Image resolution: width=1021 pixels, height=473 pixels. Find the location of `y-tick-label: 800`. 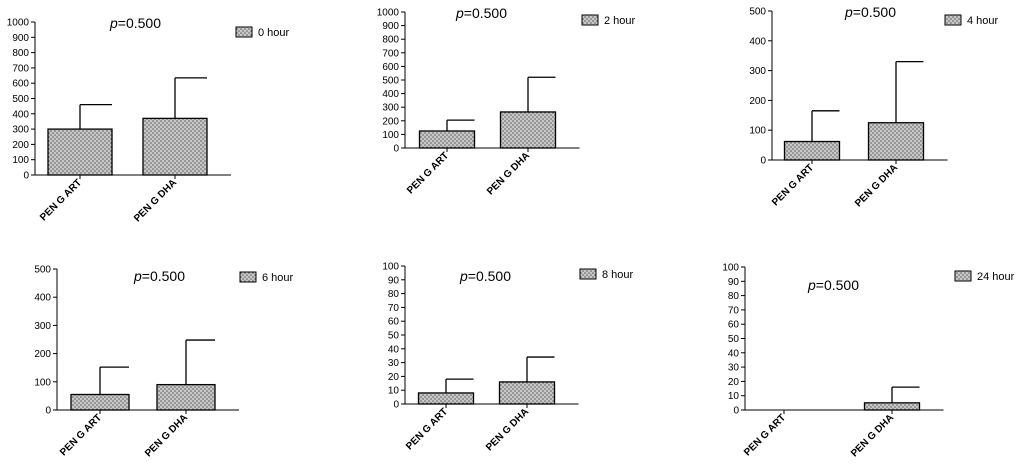

y-tick-label: 800 is located at coordinates (390, 40).